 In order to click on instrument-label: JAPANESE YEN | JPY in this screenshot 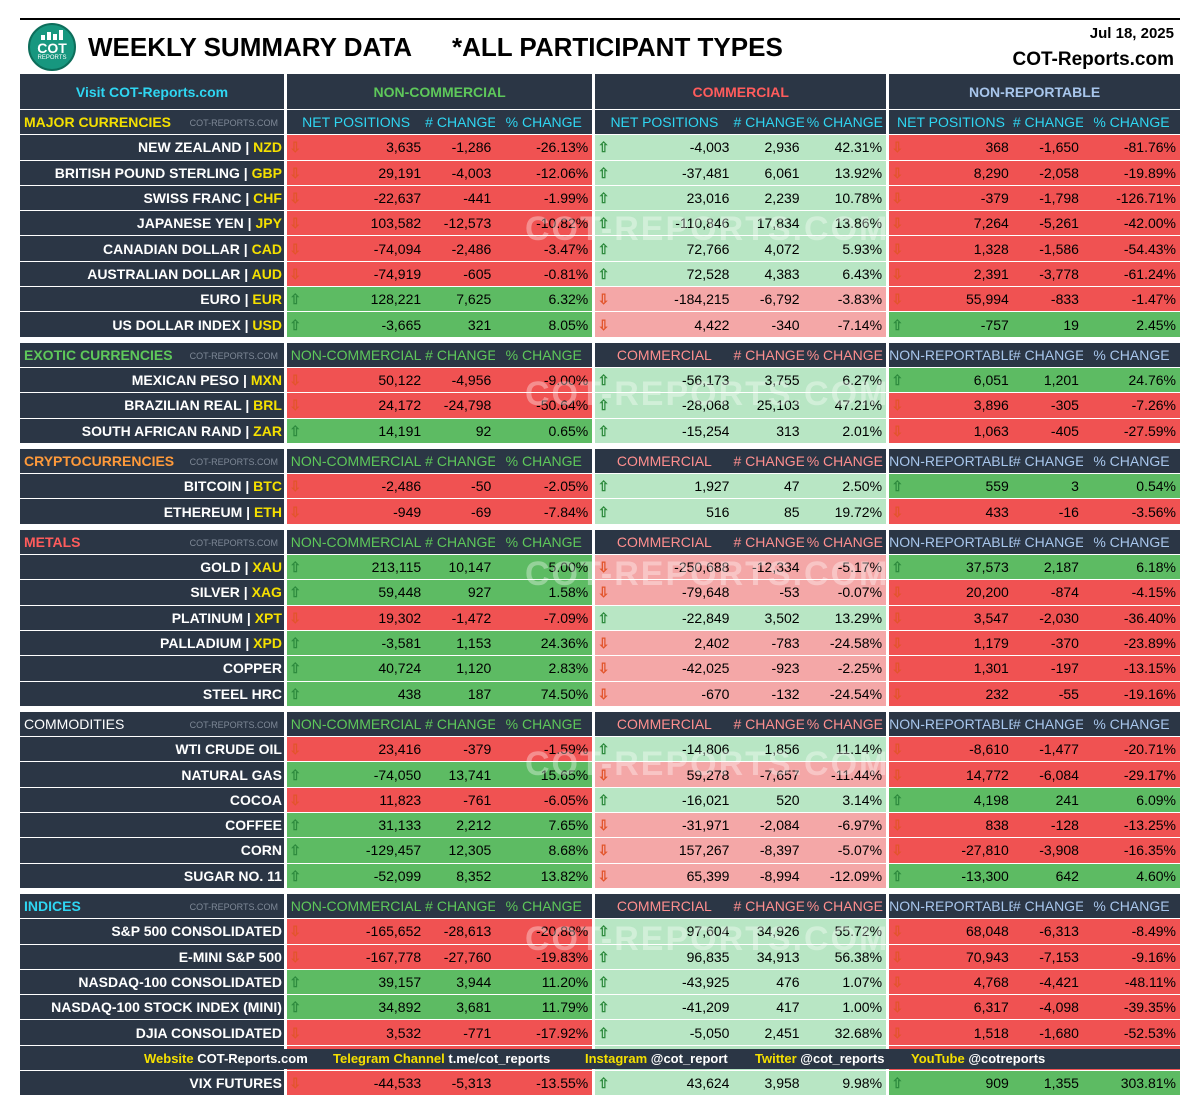, I will do `click(152, 223)`.